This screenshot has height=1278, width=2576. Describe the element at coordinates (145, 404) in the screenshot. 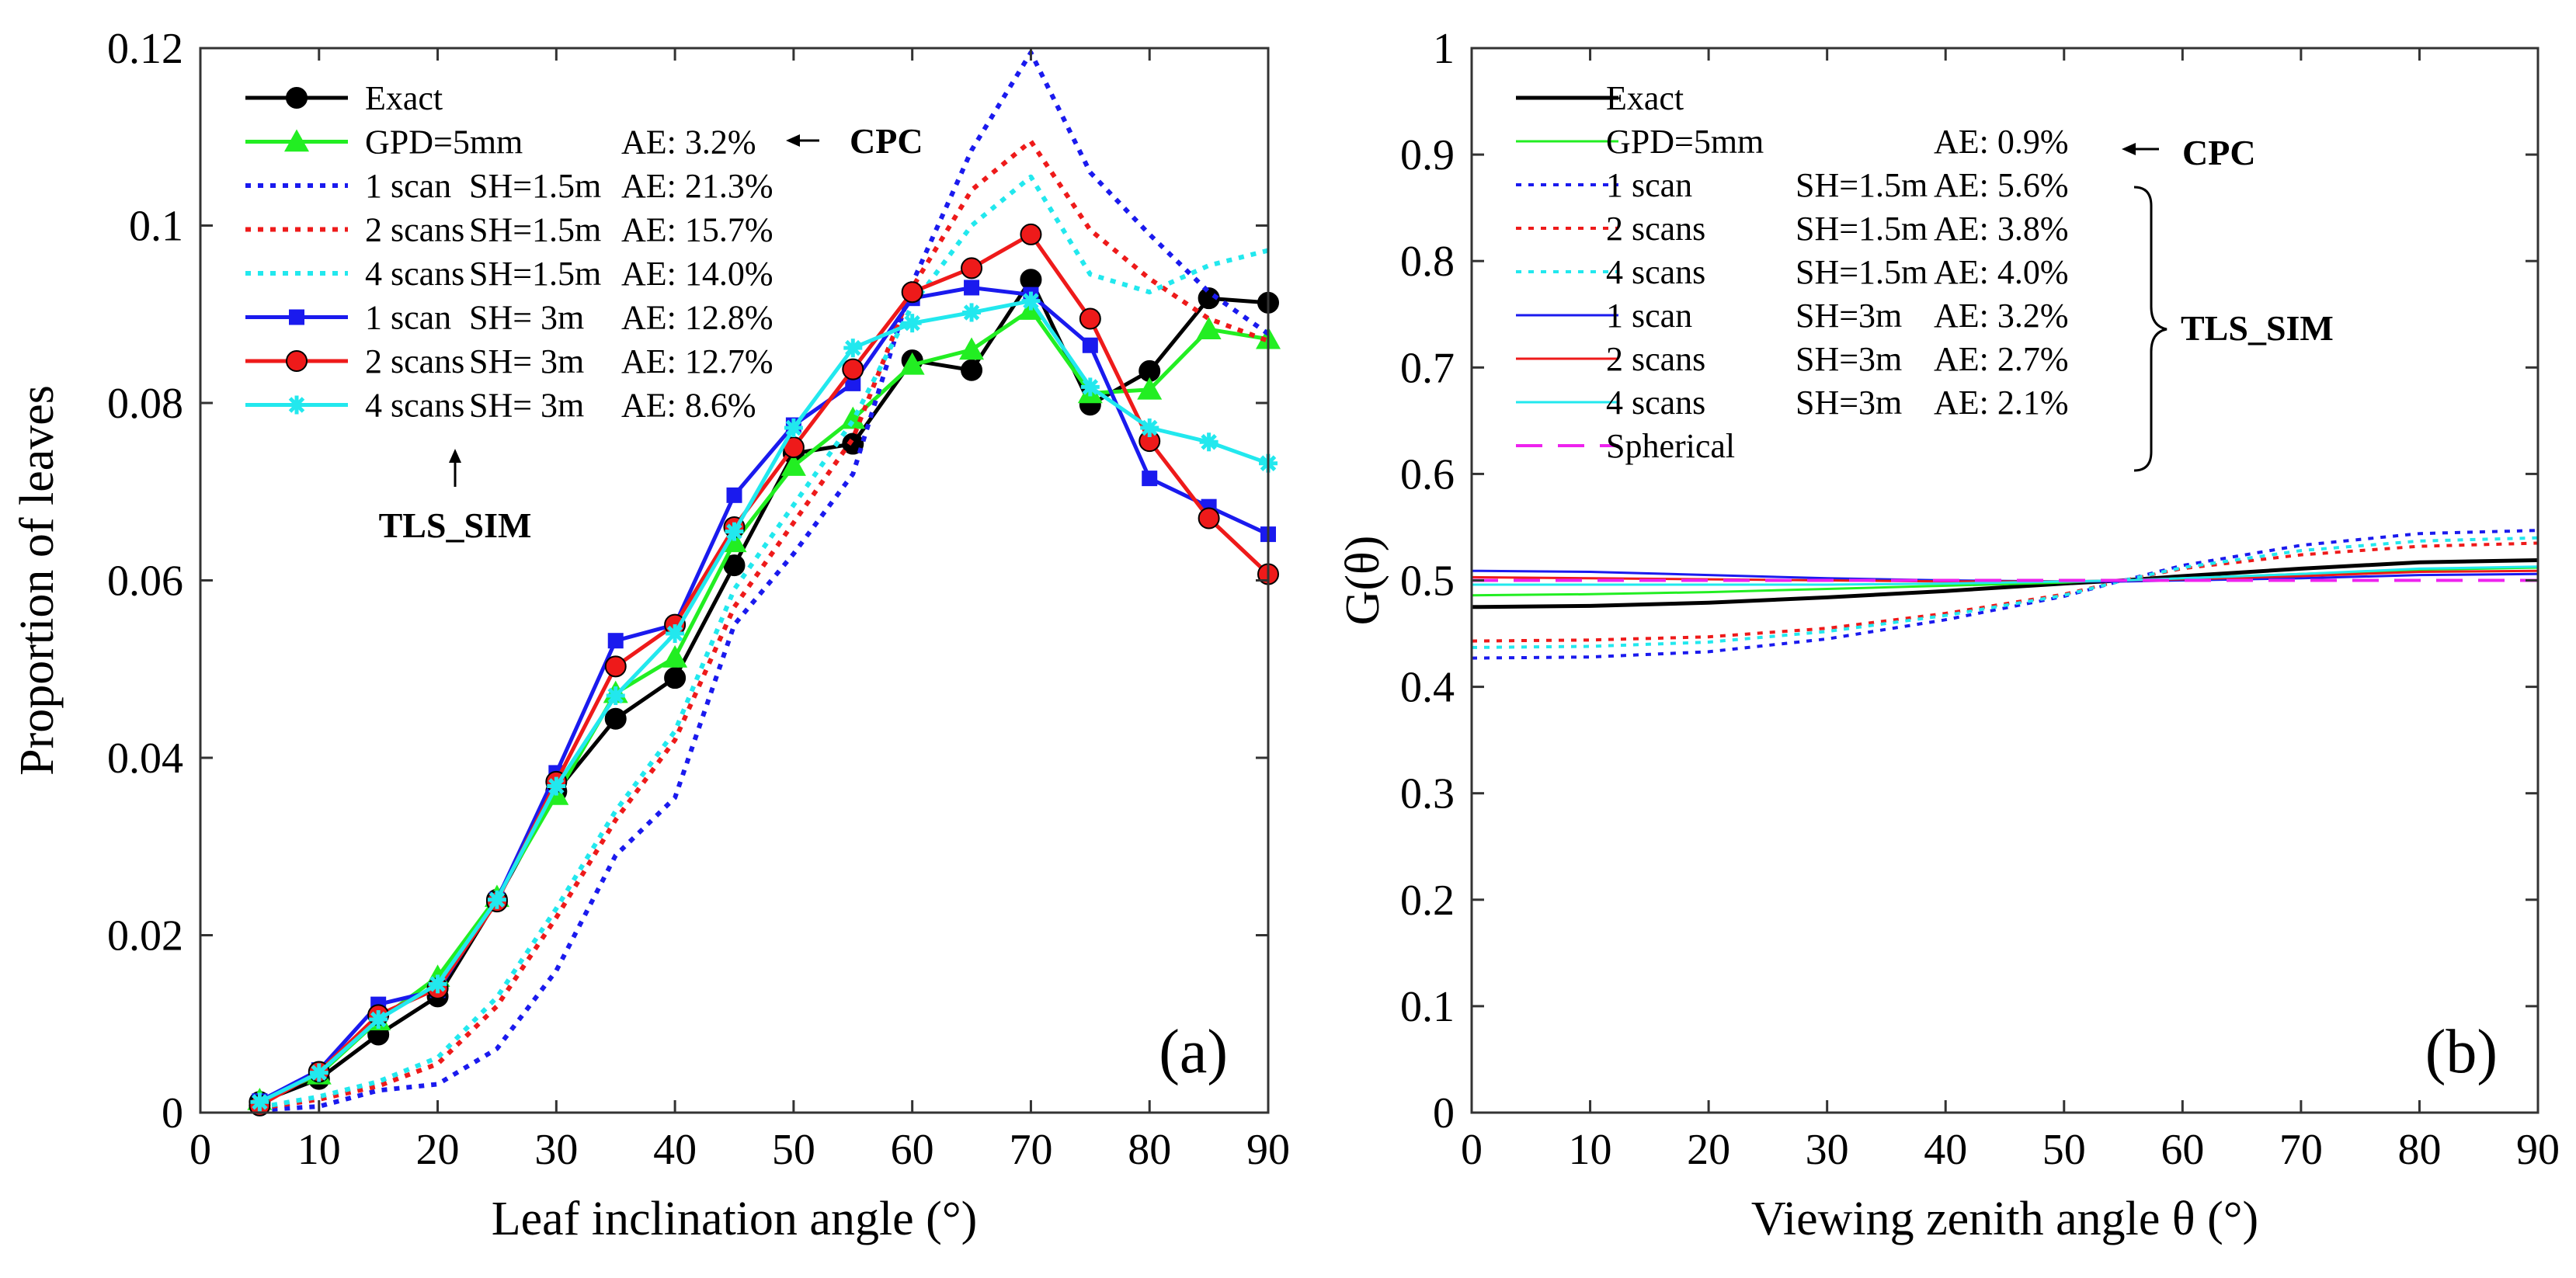

I see `panel-a-ytick-label: 0.08` at that location.